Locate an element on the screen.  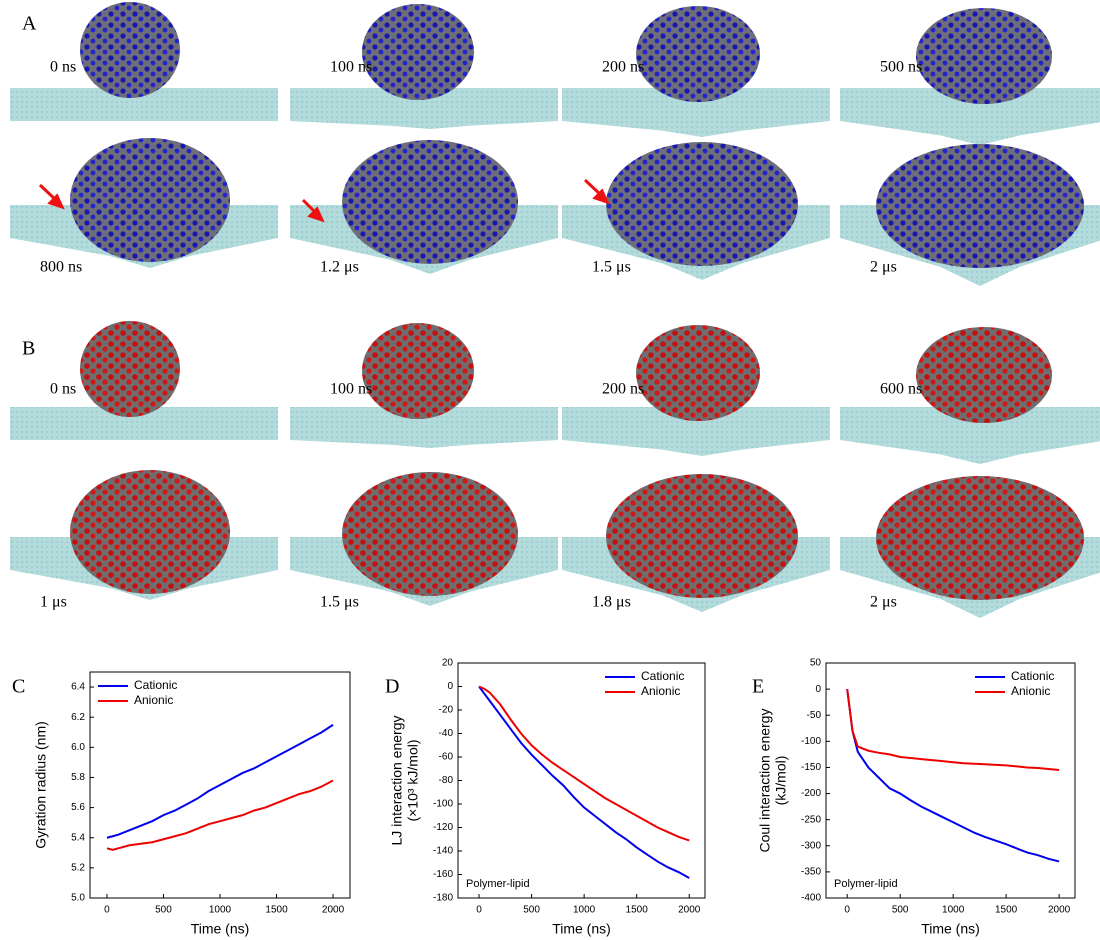
y-tick-label: -120 is located at coordinates (443, 827).